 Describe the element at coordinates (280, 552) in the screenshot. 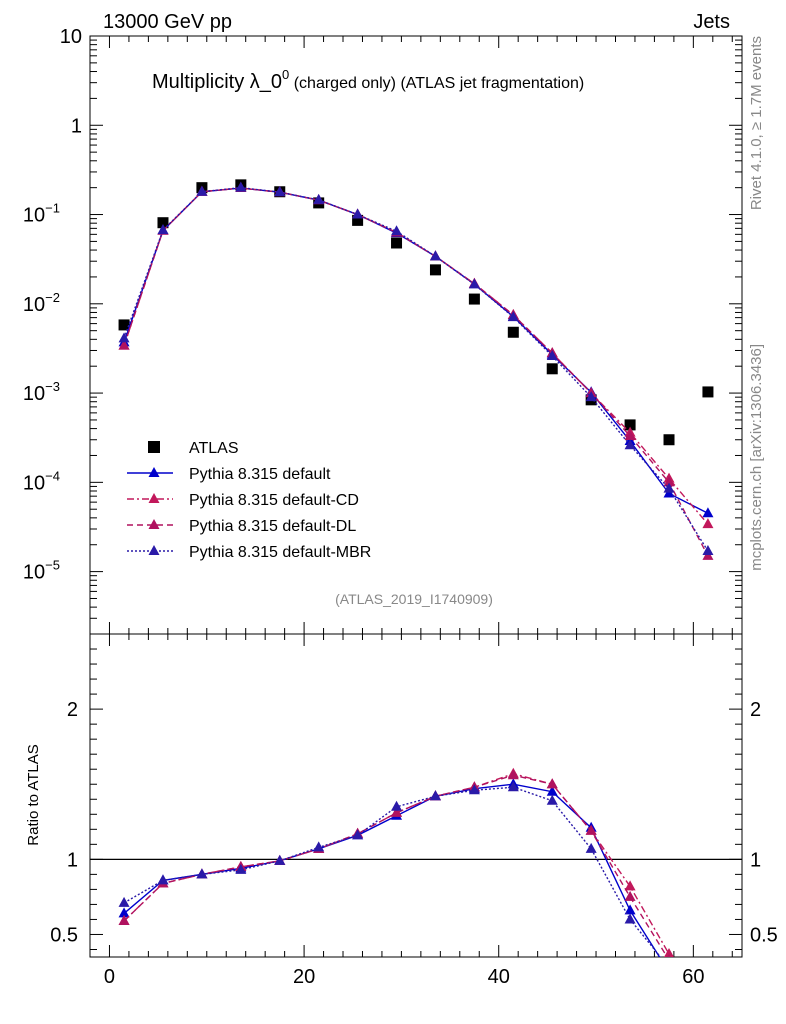

I see `legend-label: Pythia 8.315 default-MBR` at that location.